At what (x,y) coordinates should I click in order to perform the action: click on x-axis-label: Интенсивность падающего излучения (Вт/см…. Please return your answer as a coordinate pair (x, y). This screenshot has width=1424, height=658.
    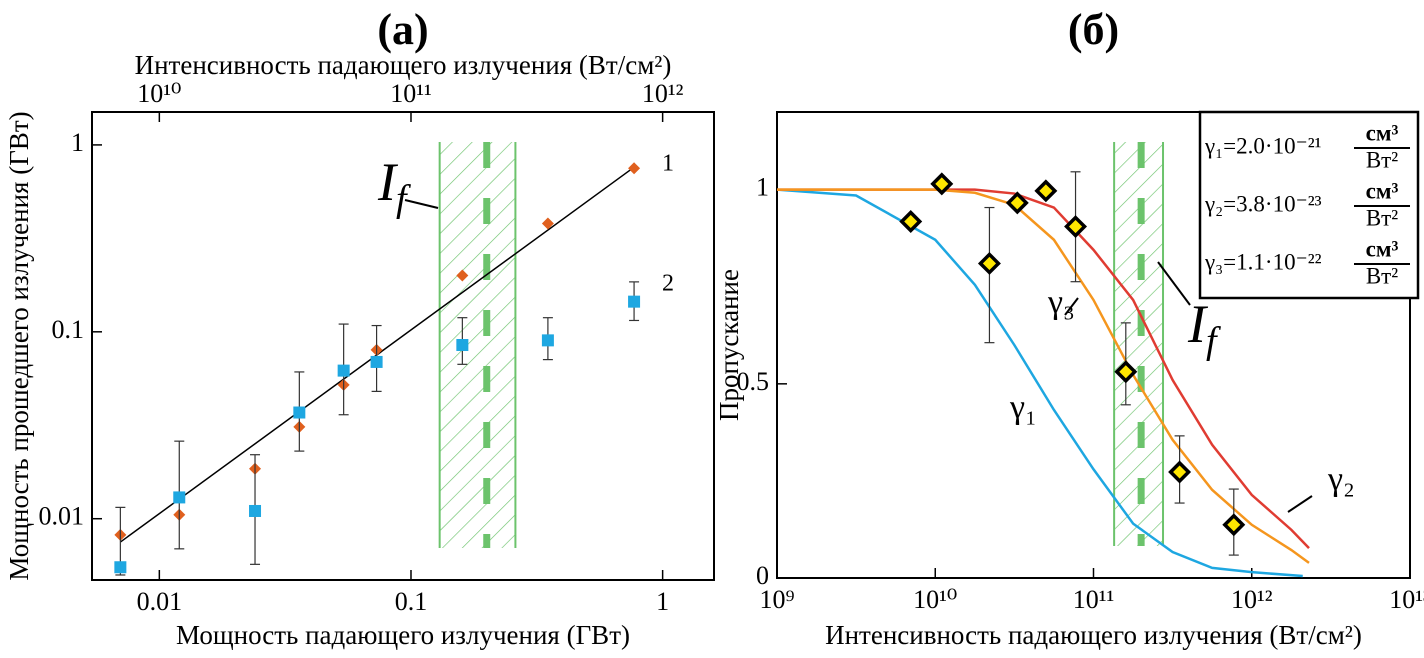
    Looking at the image, I should click on (1093, 635).